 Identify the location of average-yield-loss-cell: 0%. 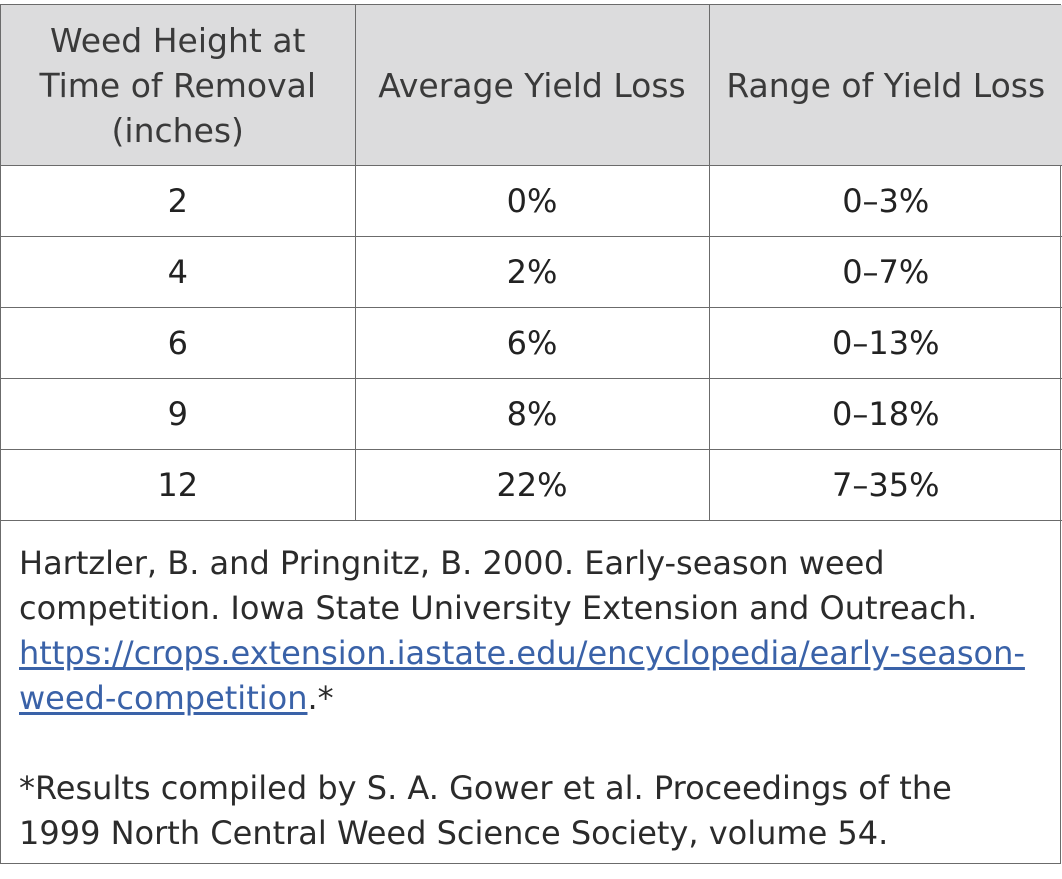
(532, 201).